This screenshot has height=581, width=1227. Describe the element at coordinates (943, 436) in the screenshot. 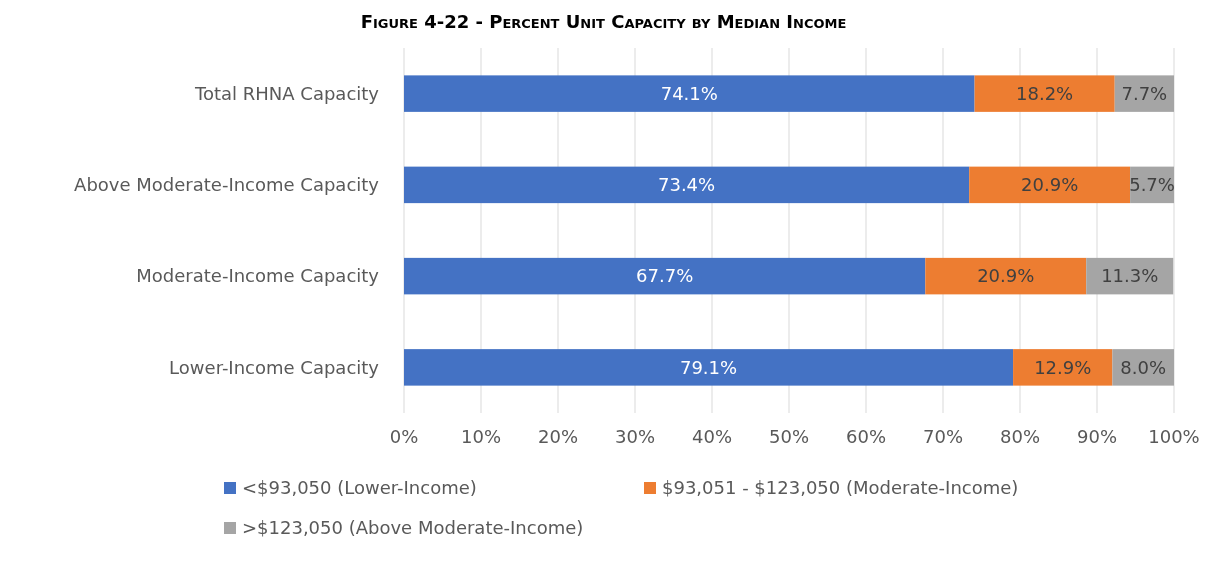

I see `x-tick-label: 70%` at that location.